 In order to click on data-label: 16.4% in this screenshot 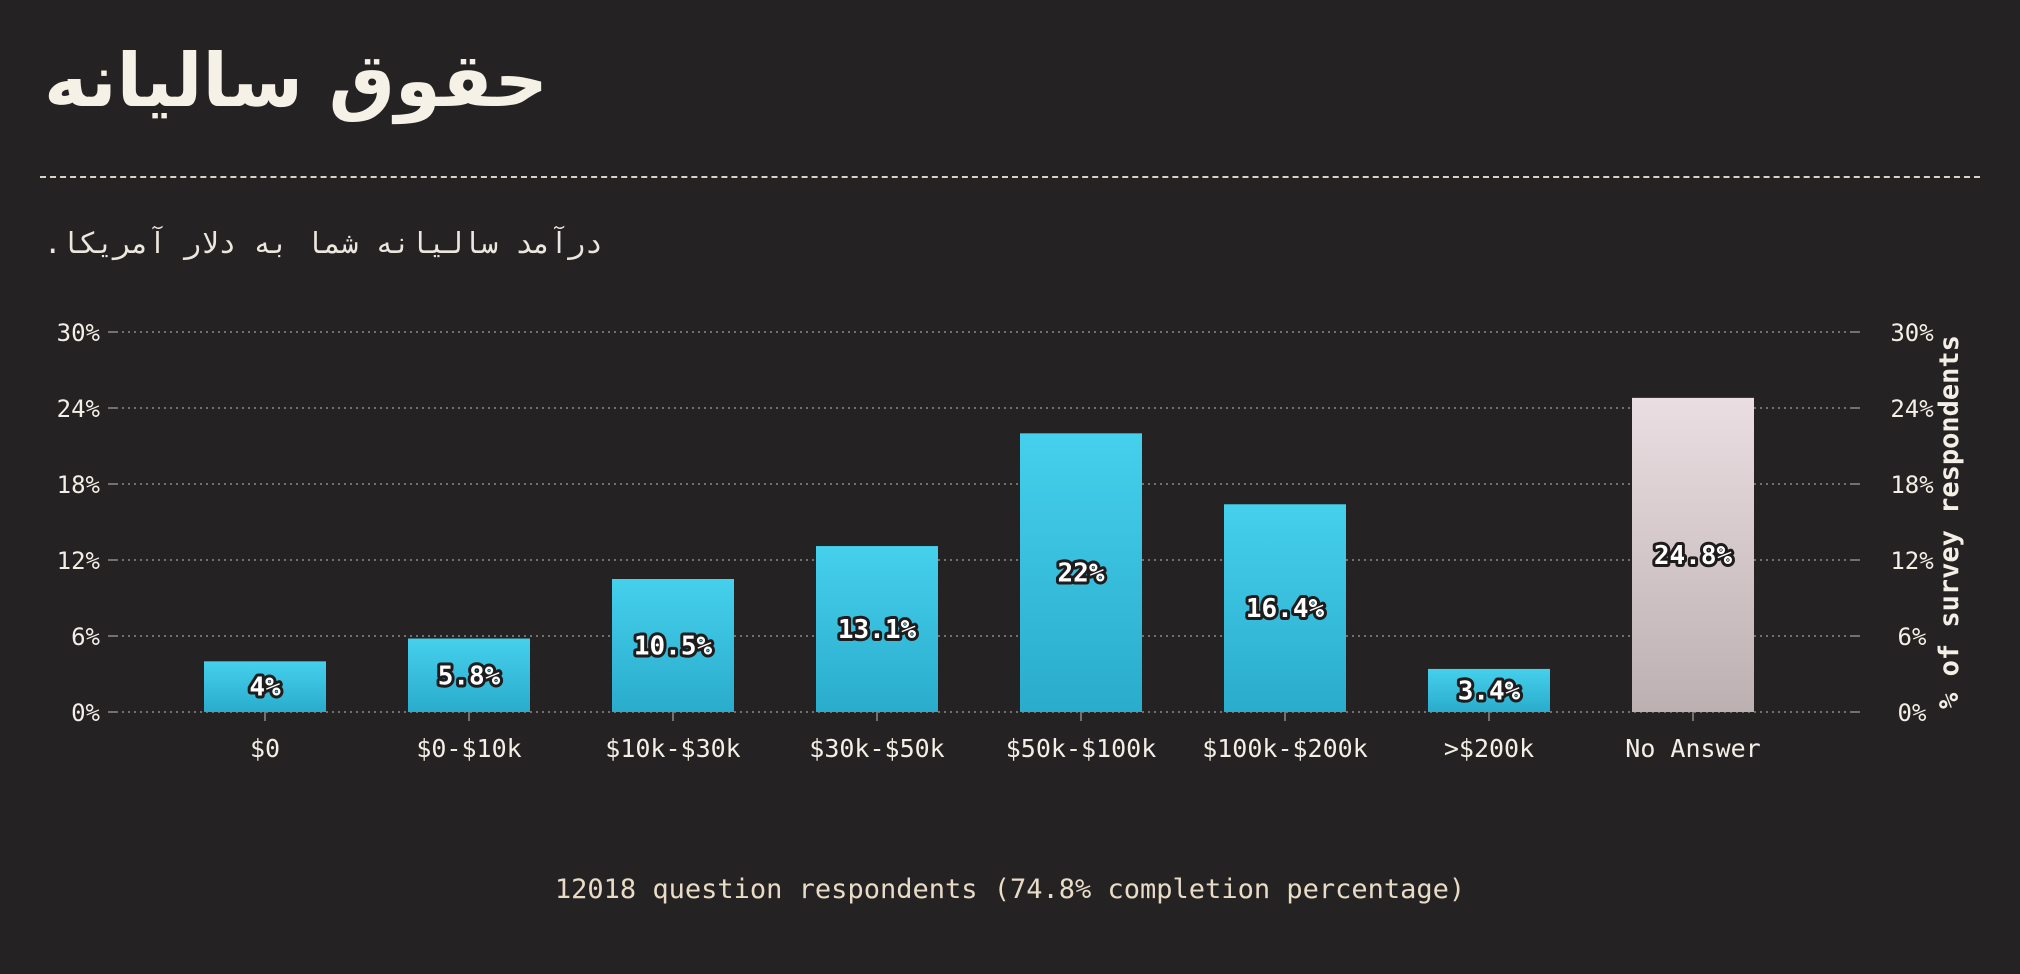, I will do `click(1285, 609)`.